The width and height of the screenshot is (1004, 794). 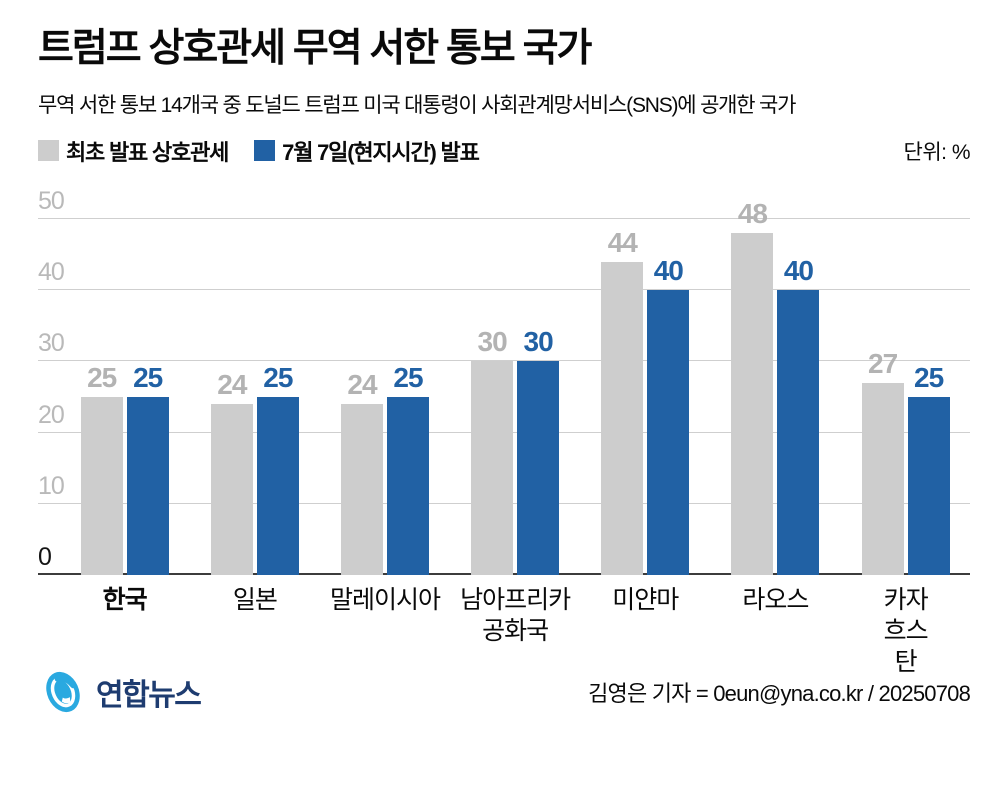 What do you see at coordinates (51, 272) in the screenshot?
I see `y-tick-label-40: 40` at bounding box center [51, 272].